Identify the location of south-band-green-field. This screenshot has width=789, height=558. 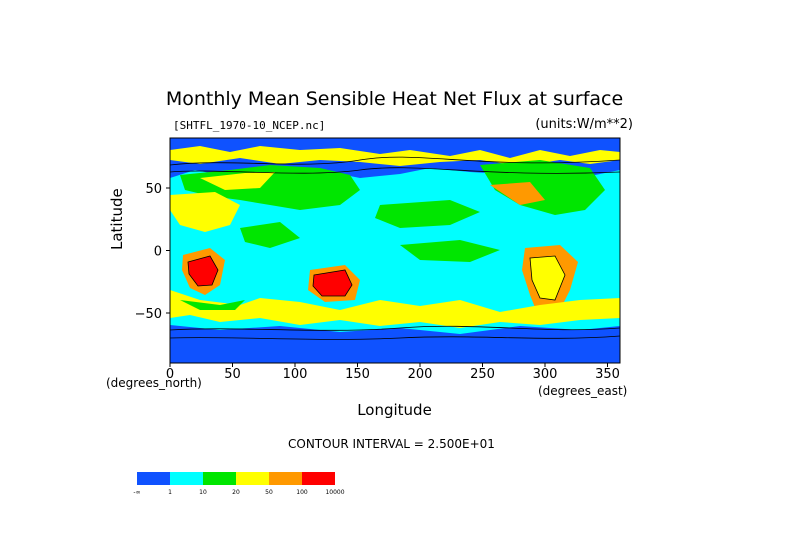
(212, 305).